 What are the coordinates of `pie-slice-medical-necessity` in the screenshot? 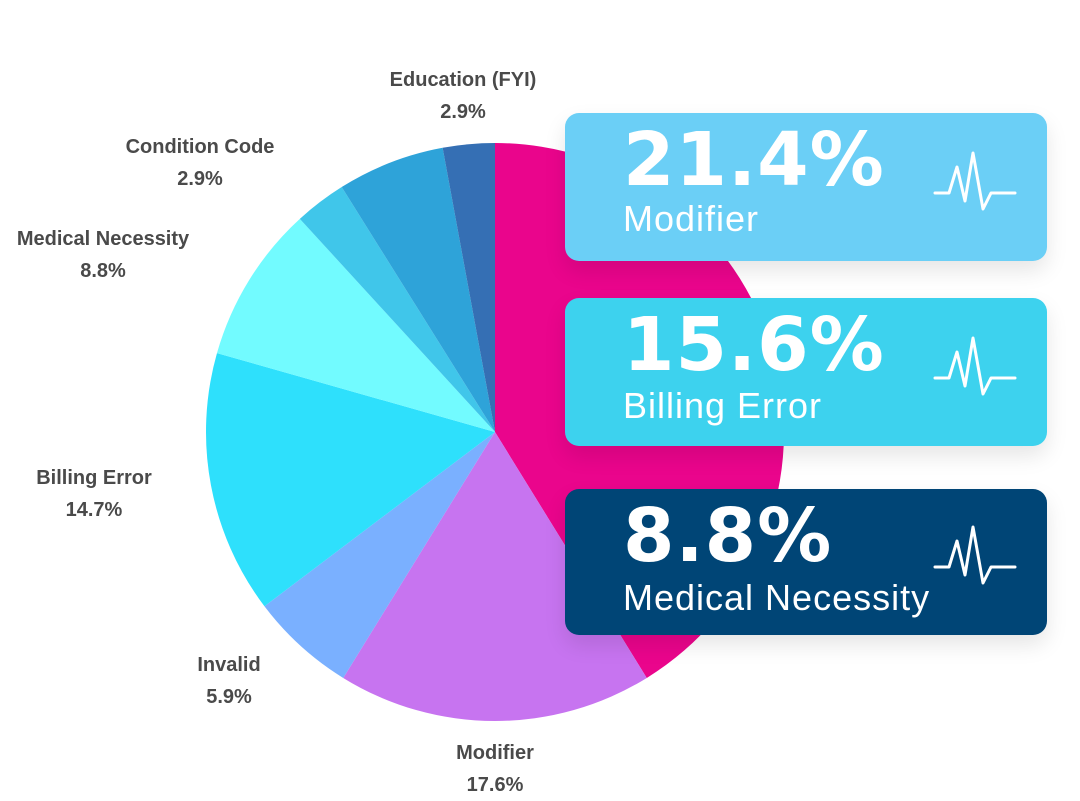 It's located at (355, 325).